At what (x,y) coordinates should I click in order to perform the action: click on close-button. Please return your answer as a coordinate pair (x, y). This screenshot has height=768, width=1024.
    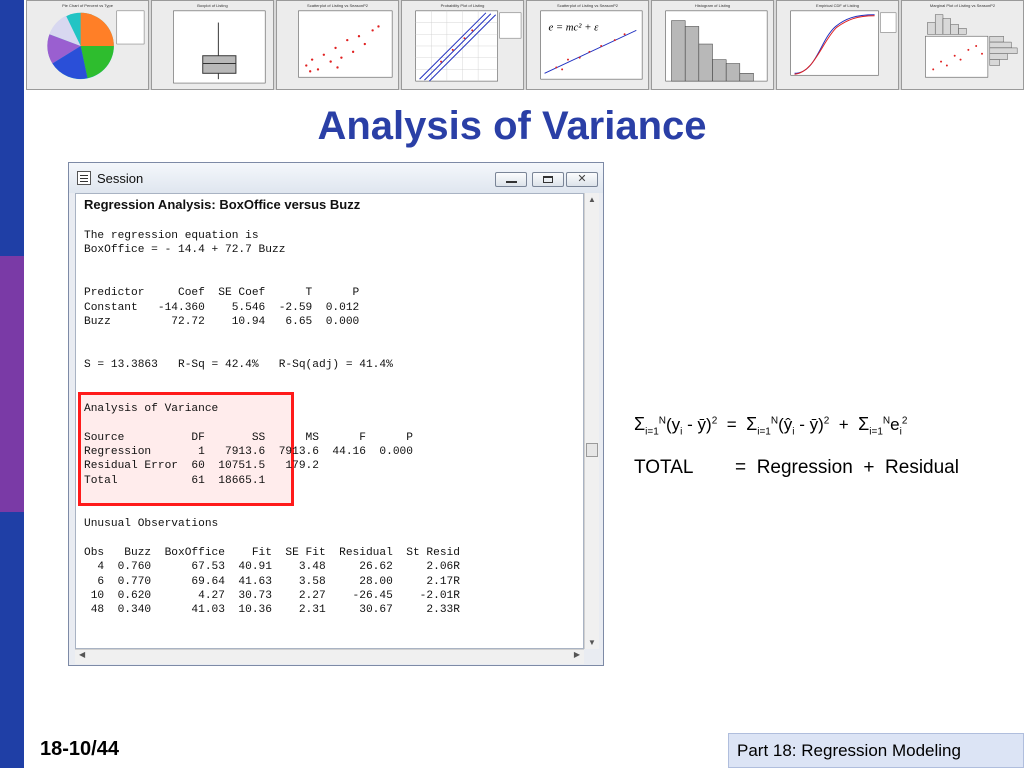
    Looking at the image, I should click on (582, 179).